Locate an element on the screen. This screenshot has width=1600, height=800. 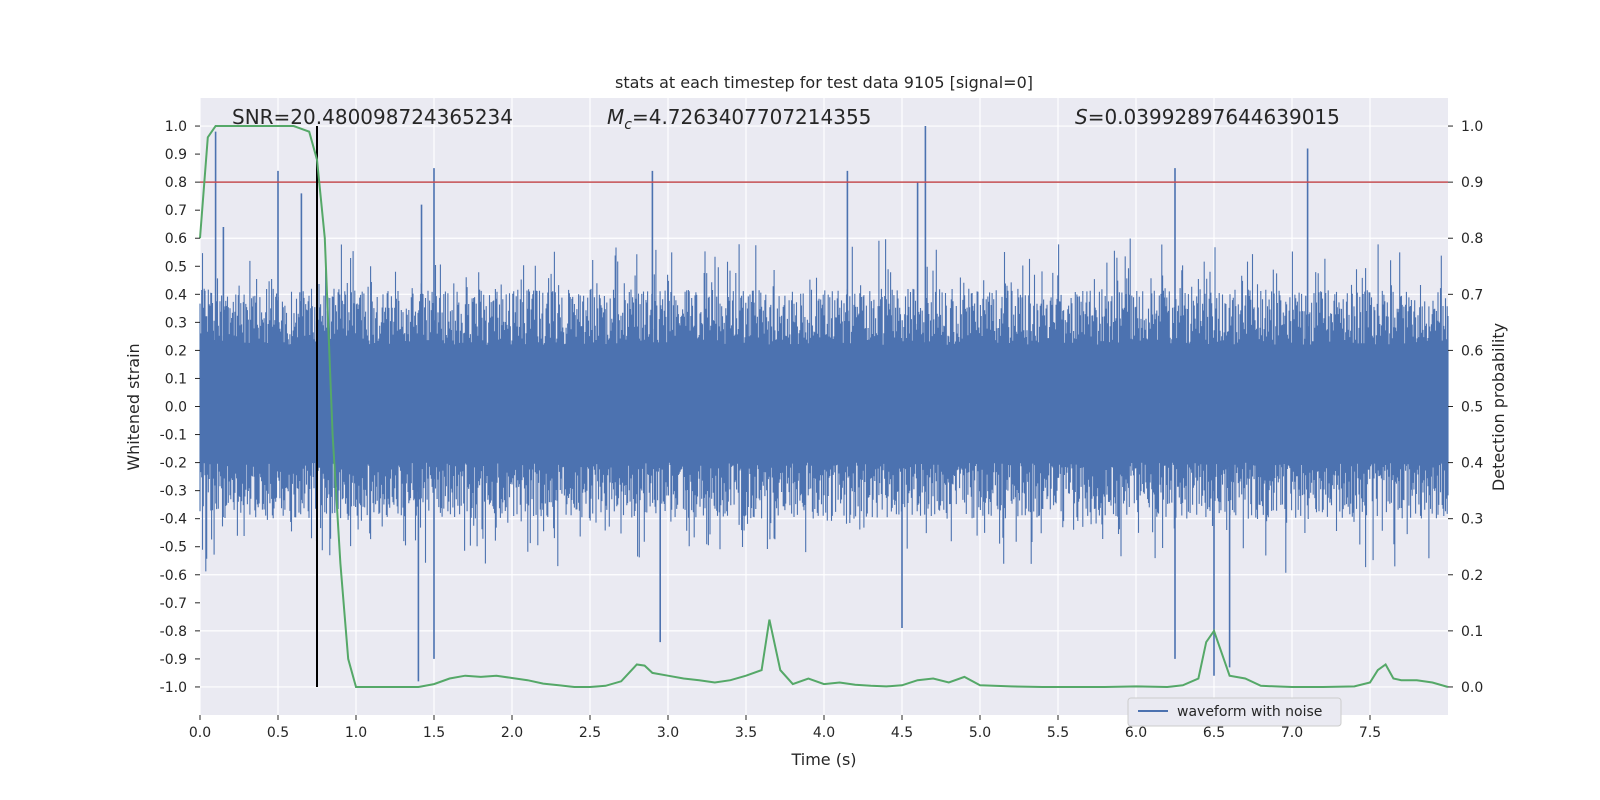
x-tick-label: 7.5 is located at coordinates (1370, 733).